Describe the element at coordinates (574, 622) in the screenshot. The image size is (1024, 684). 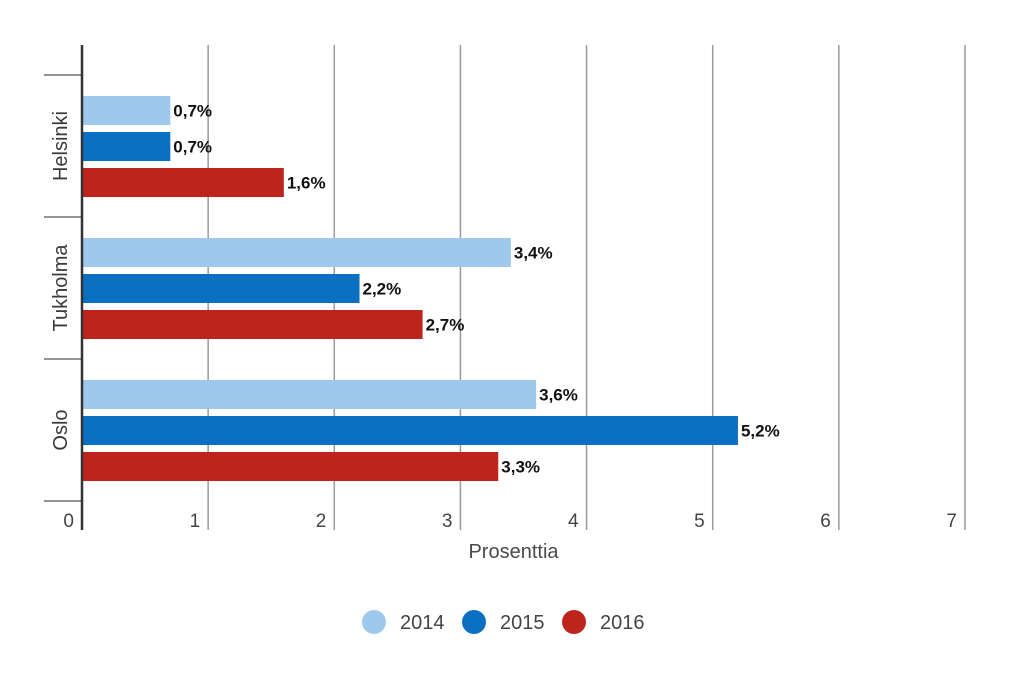
I see `legend-marker-2016` at that location.